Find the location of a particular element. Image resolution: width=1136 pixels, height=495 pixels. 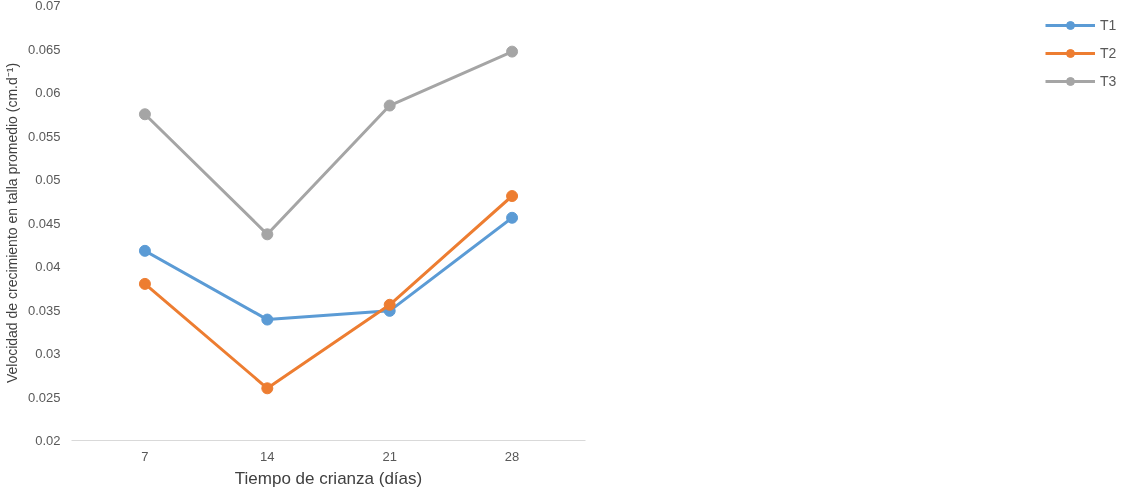

x-tick-label: 14 is located at coordinates (267, 456).